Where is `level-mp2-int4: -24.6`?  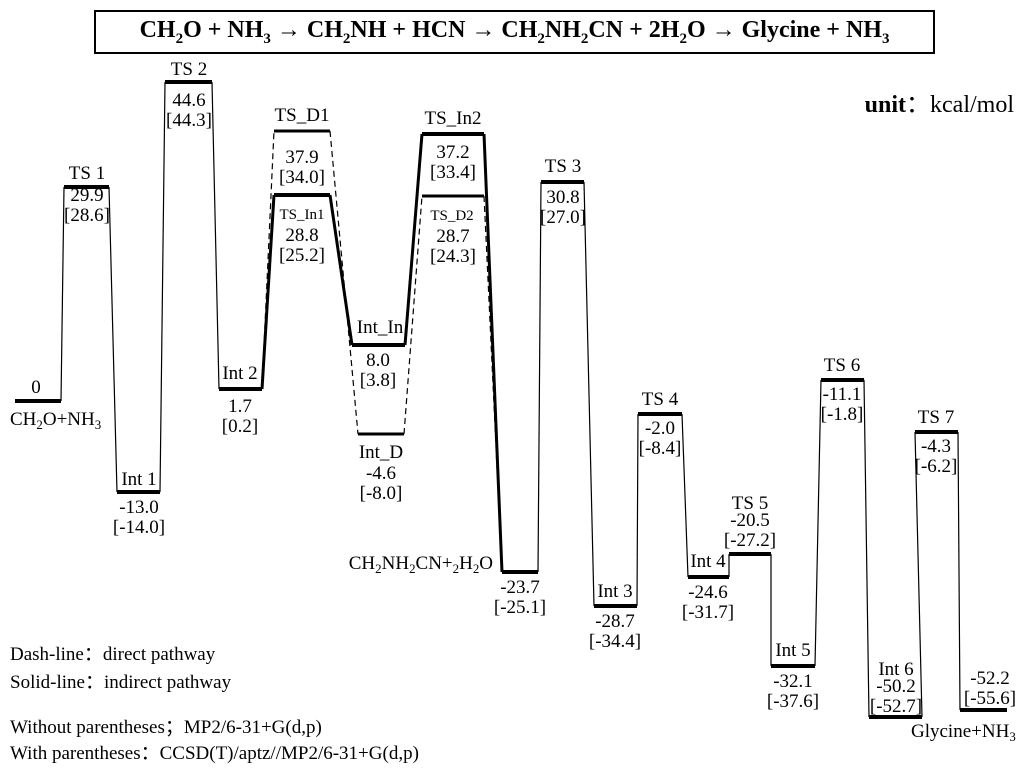 level-mp2-int4: -24.6 is located at coordinates (708, 592).